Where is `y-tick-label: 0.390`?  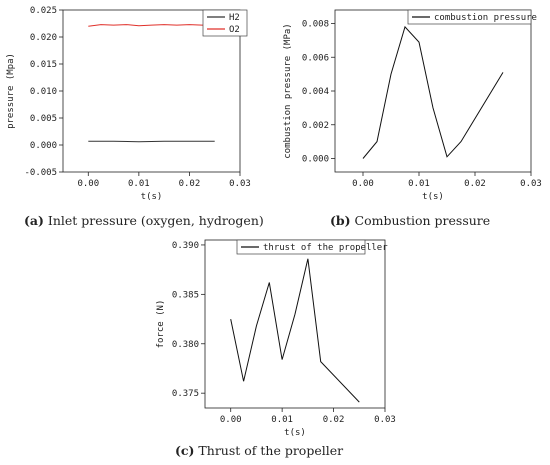
y-tick-label: 0.390 is located at coordinates (185, 246).